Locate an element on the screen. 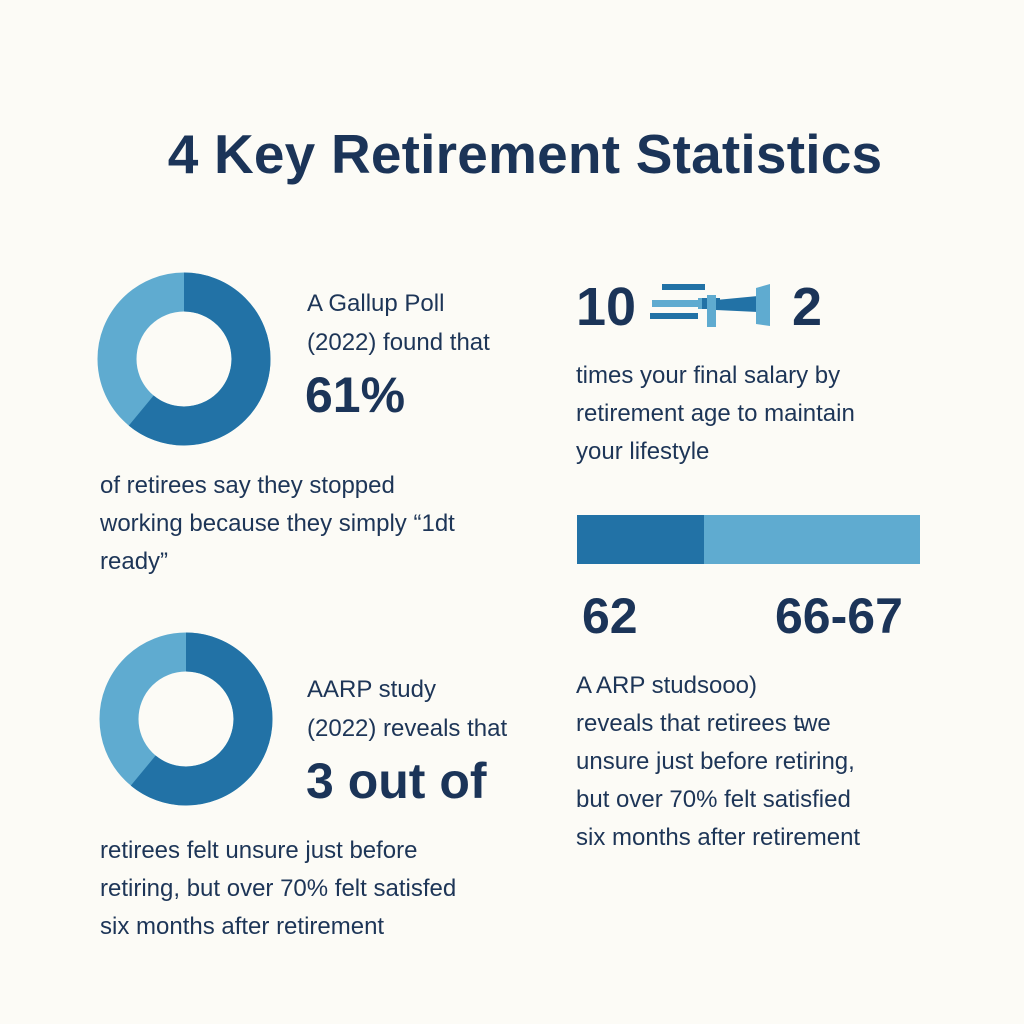 The image size is (1024, 1024). stat4-body-line1: A ARP studsooo) is located at coordinates (667, 685).